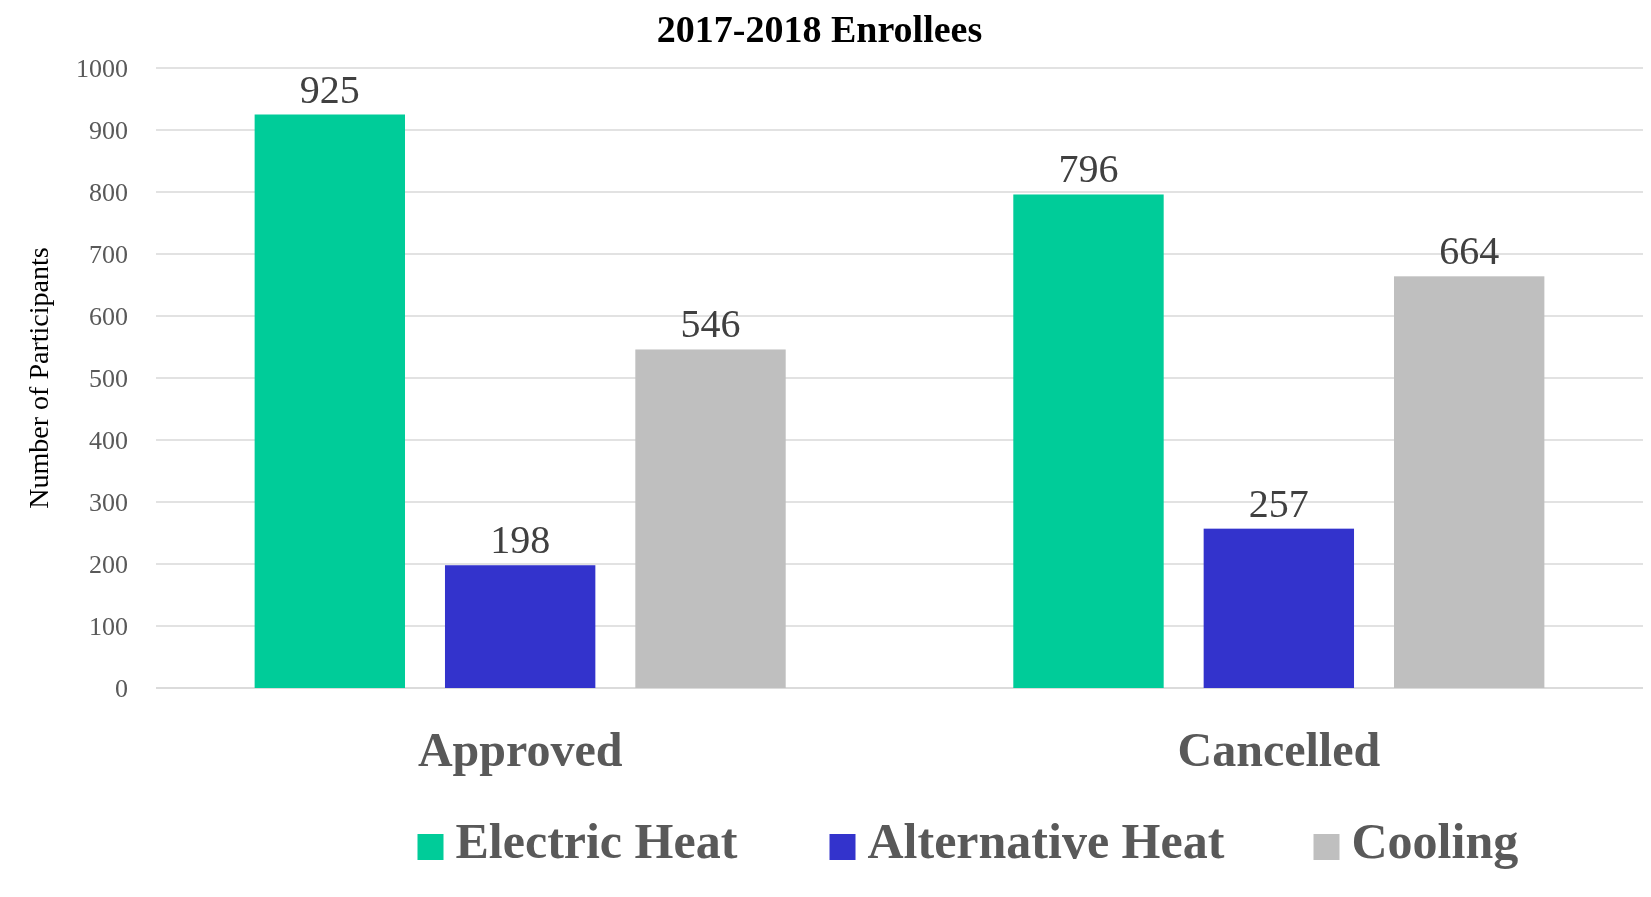 The width and height of the screenshot is (1651, 897). What do you see at coordinates (1279, 749) in the screenshot?
I see `x-tick-label: Cancelled` at bounding box center [1279, 749].